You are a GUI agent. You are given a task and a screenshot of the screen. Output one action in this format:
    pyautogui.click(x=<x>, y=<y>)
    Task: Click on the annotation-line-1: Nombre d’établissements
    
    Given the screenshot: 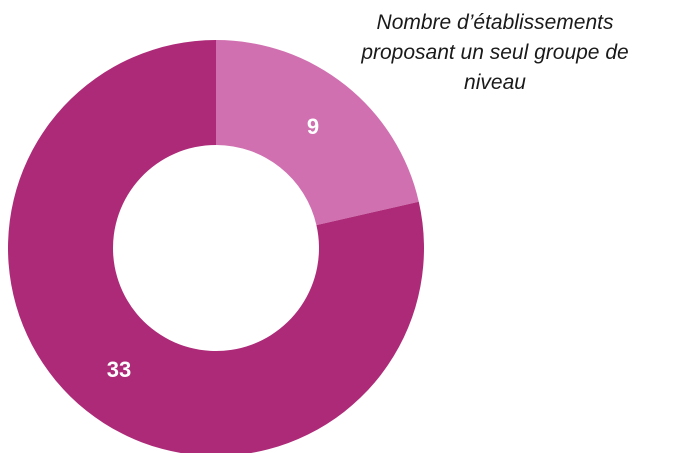 What is the action you would take?
    pyautogui.click(x=495, y=22)
    